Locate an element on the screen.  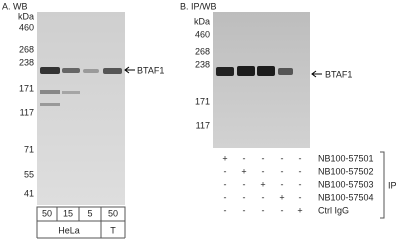
group-label: T is located at coordinates (113, 230).